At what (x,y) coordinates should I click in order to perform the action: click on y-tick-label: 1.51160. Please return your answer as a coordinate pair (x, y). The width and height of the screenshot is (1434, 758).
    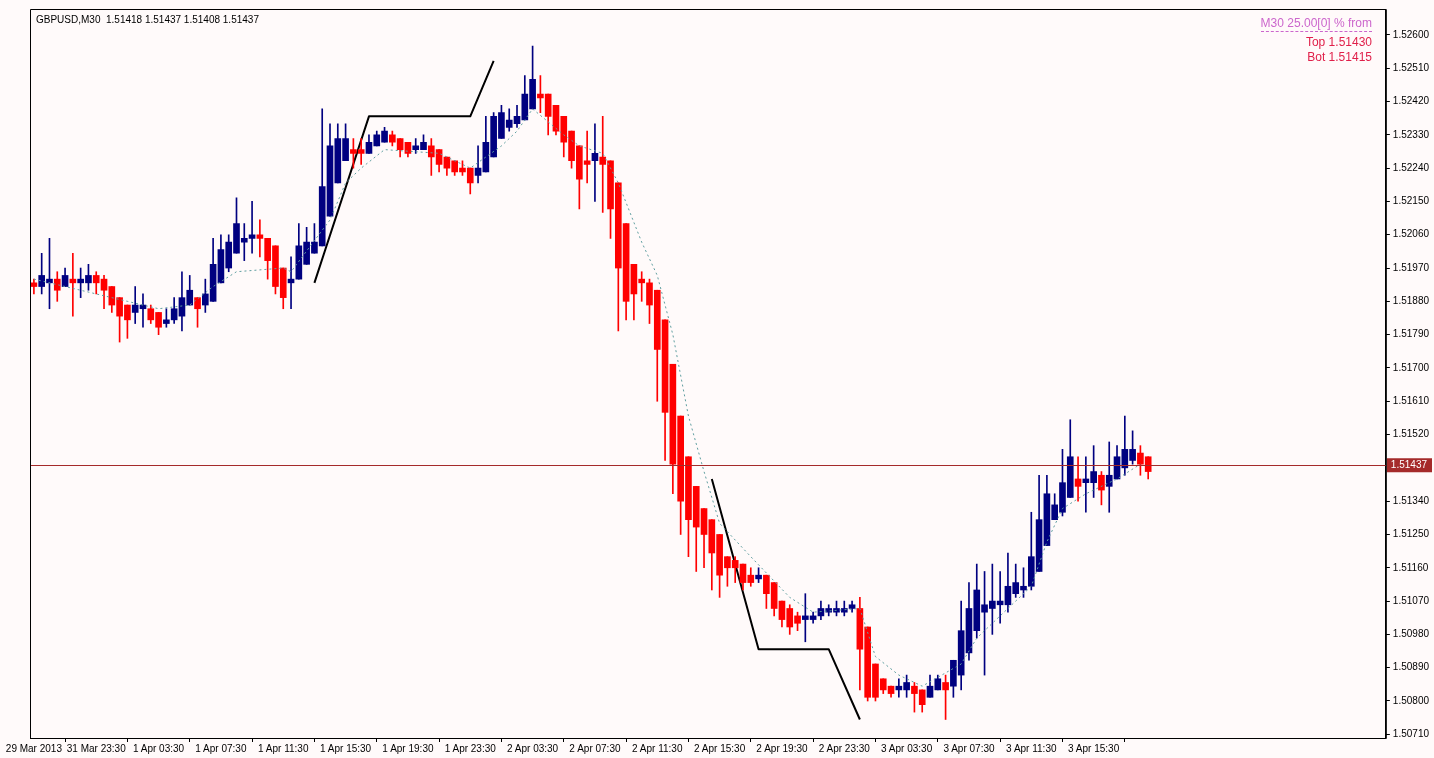
    Looking at the image, I should click on (1410, 567).